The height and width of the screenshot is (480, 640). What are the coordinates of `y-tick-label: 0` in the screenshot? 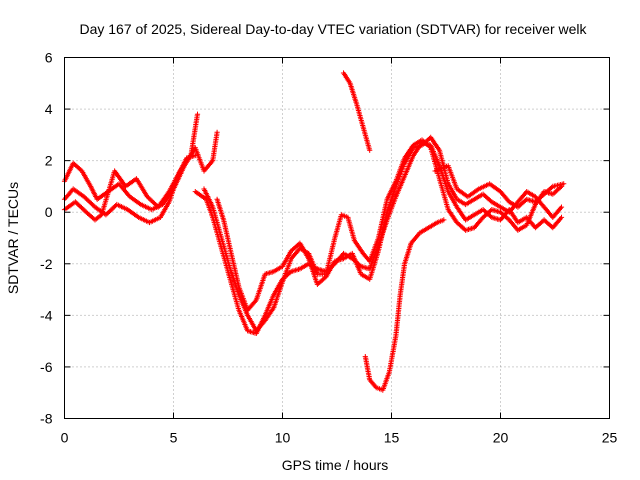 It's located at (49, 212).